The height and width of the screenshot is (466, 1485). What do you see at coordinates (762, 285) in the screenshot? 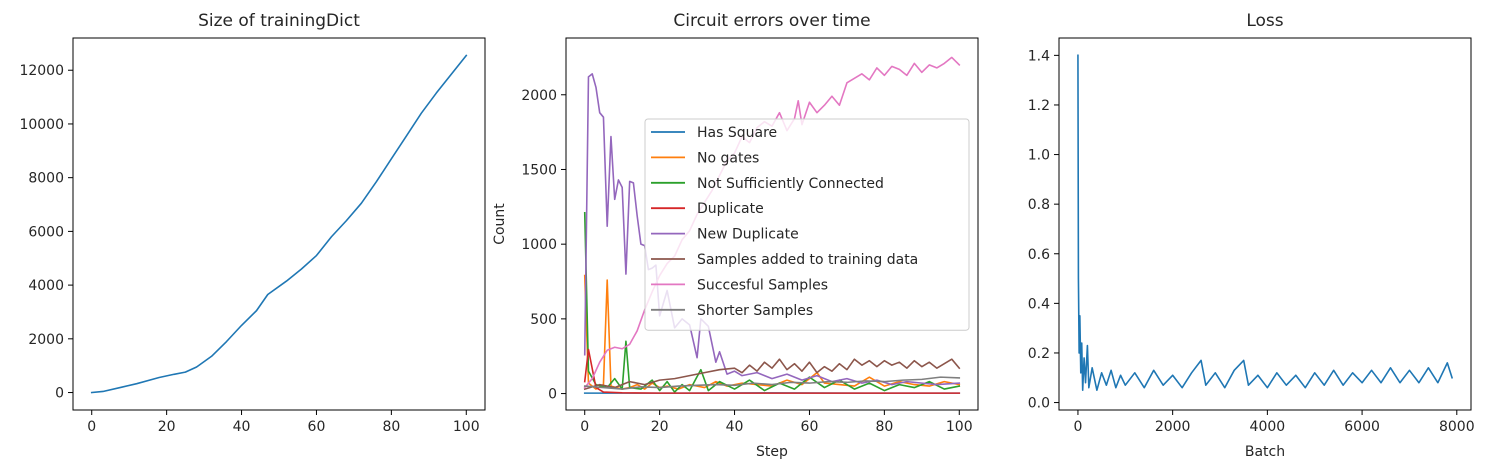
I see `legend-label: Succesful Samples` at bounding box center [762, 285].